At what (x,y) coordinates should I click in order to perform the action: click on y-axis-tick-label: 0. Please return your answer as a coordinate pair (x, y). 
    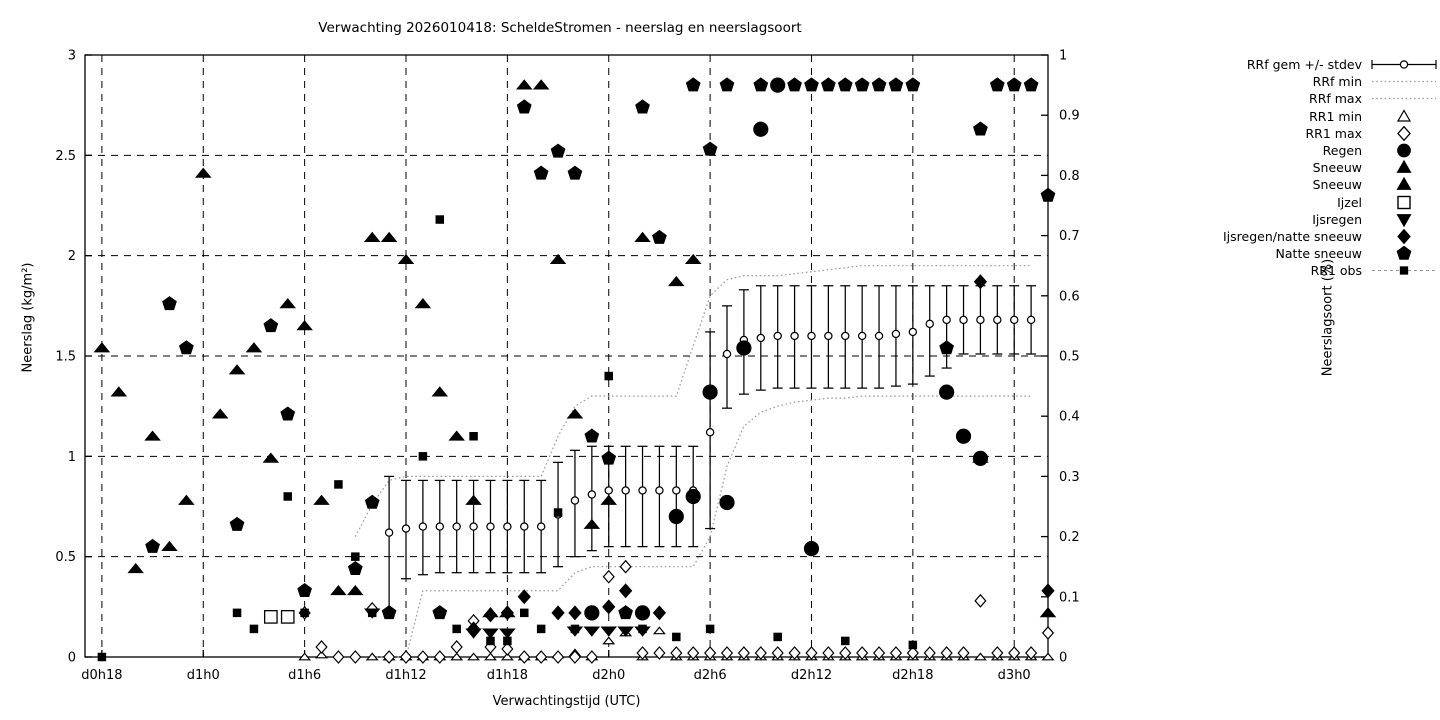
    Looking at the image, I should click on (72, 658).